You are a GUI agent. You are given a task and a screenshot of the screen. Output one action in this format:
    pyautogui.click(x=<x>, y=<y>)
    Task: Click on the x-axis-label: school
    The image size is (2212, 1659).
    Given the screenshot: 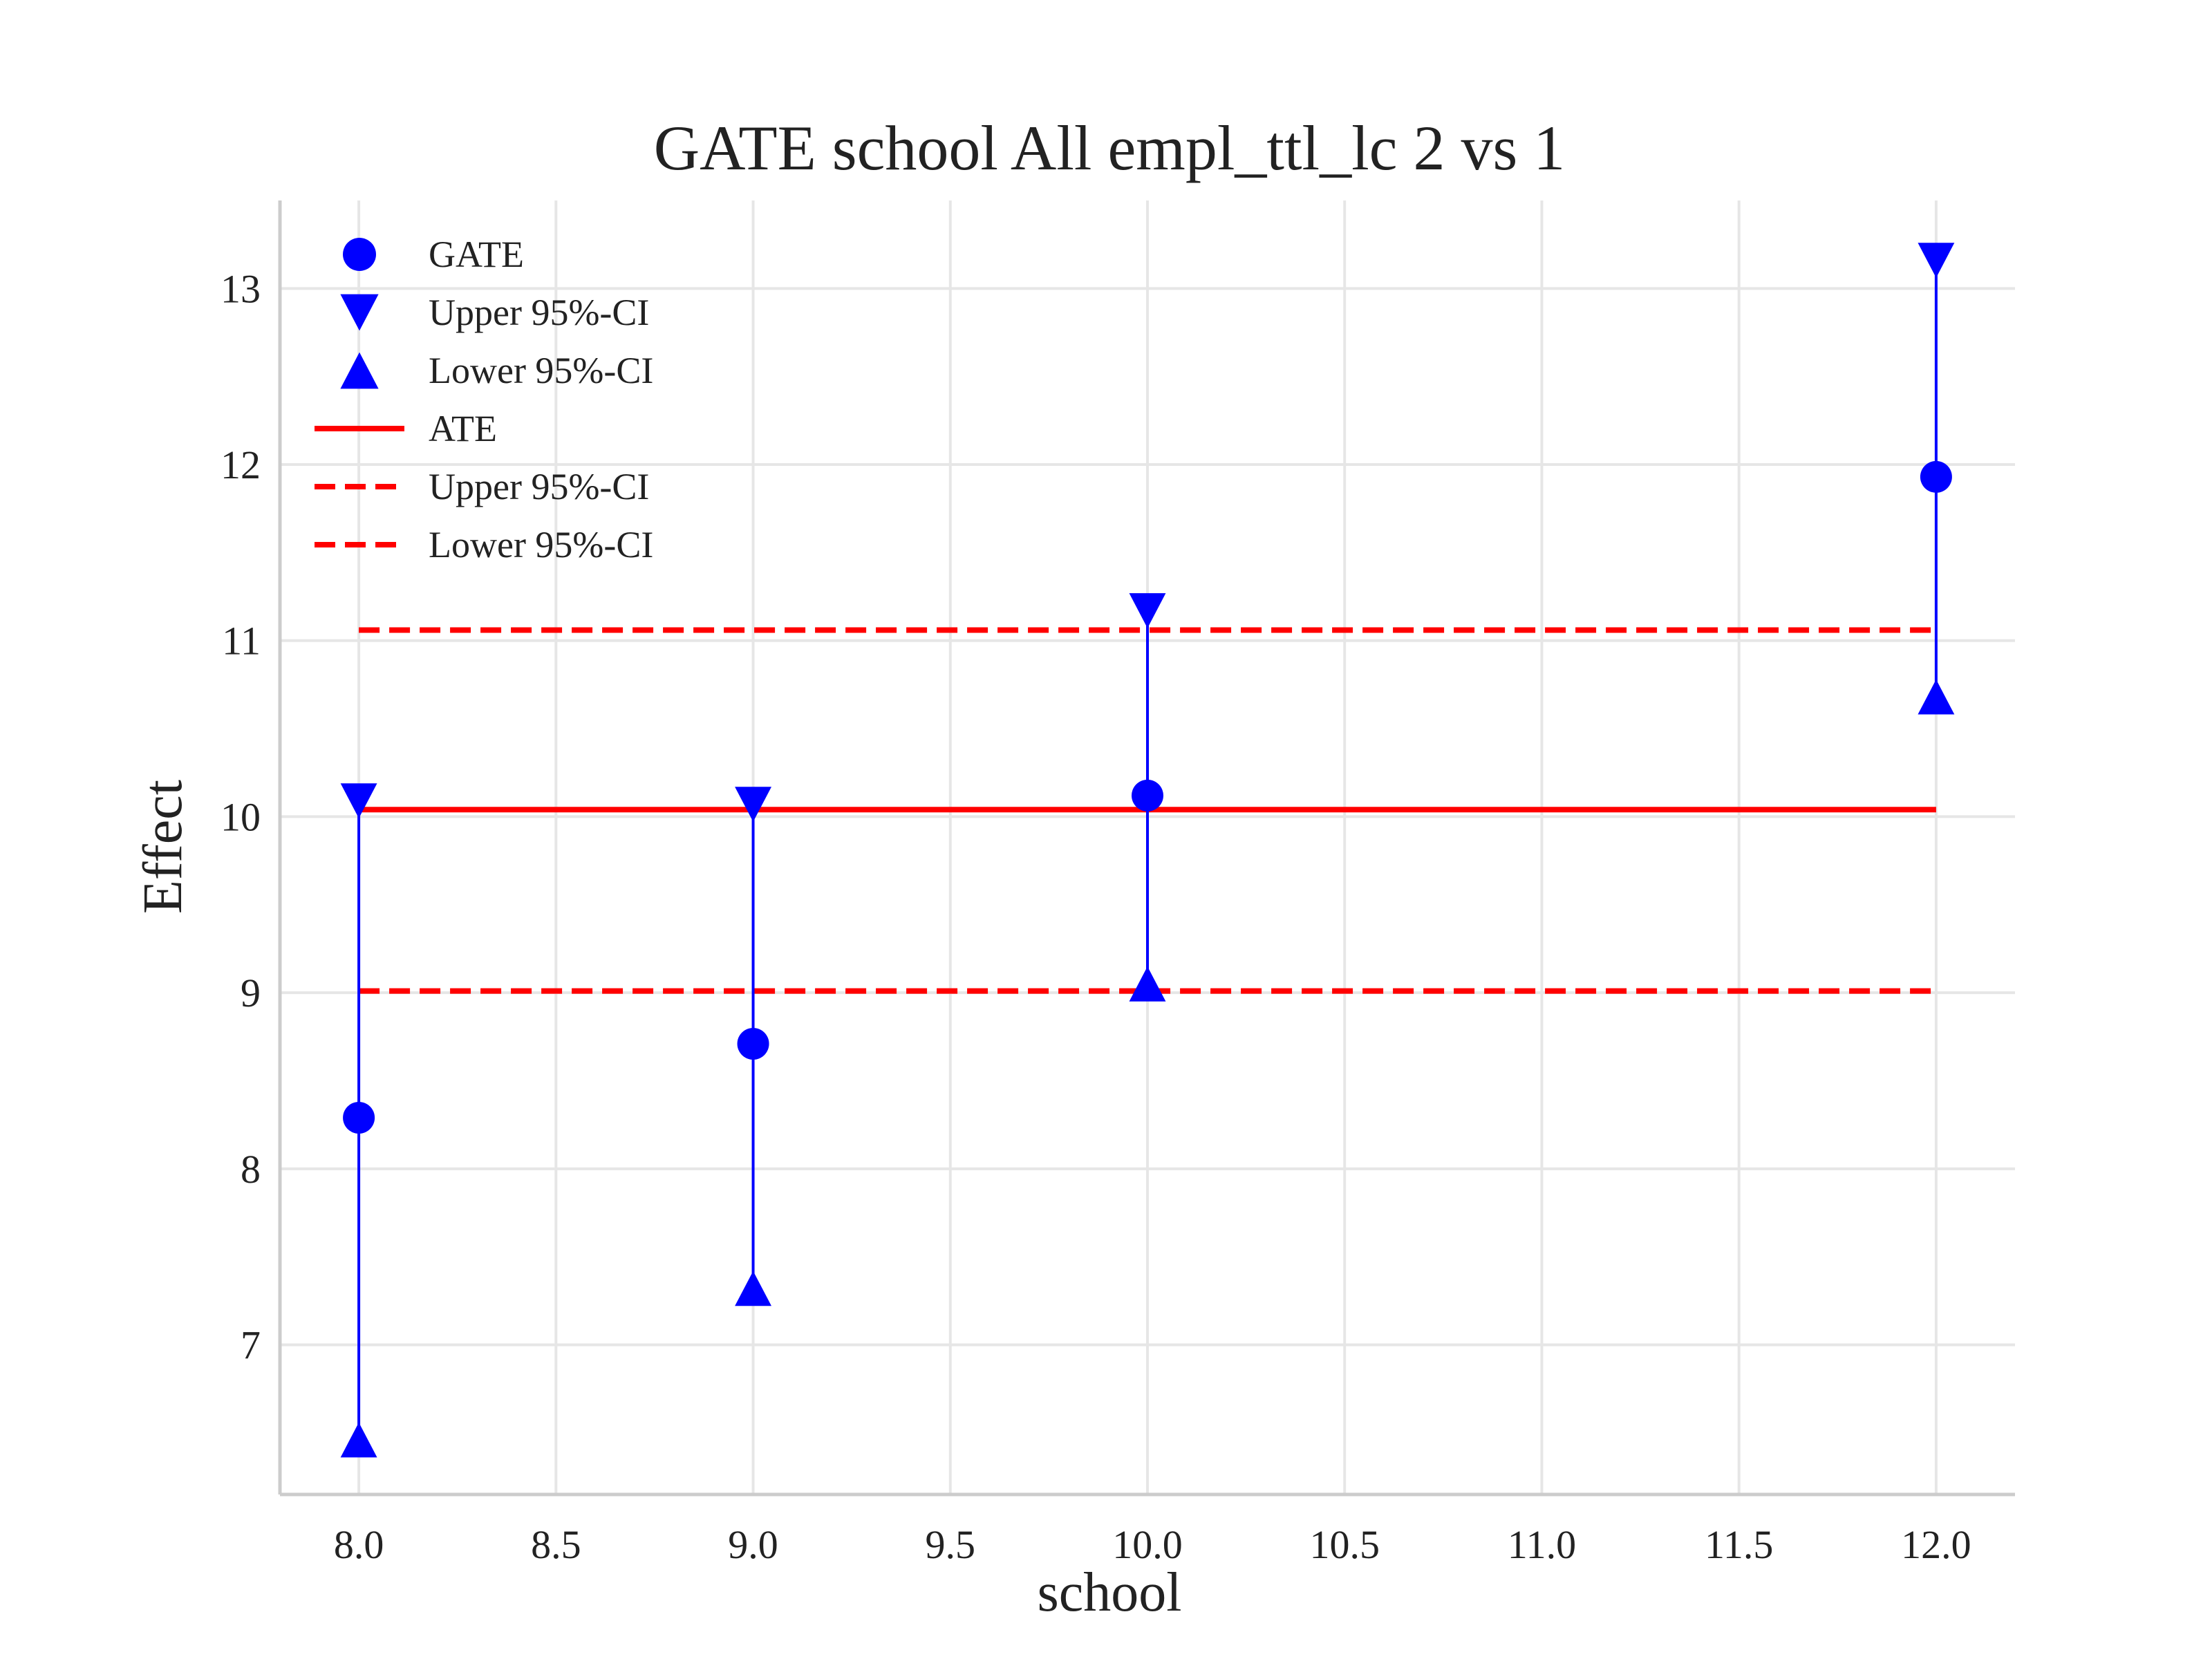 What is the action you would take?
    pyautogui.click(x=1110, y=1592)
    